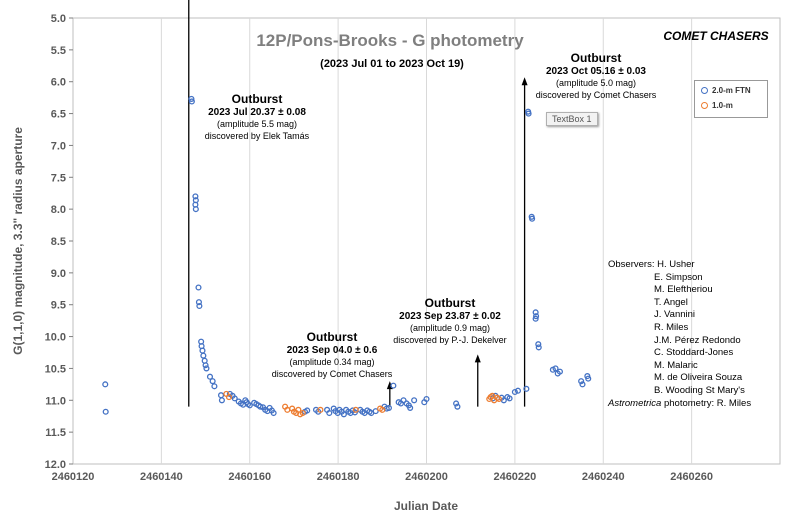  Describe the element at coordinates (58, 19) in the screenshot. I see `y-tick-label: 5.0` at that location.